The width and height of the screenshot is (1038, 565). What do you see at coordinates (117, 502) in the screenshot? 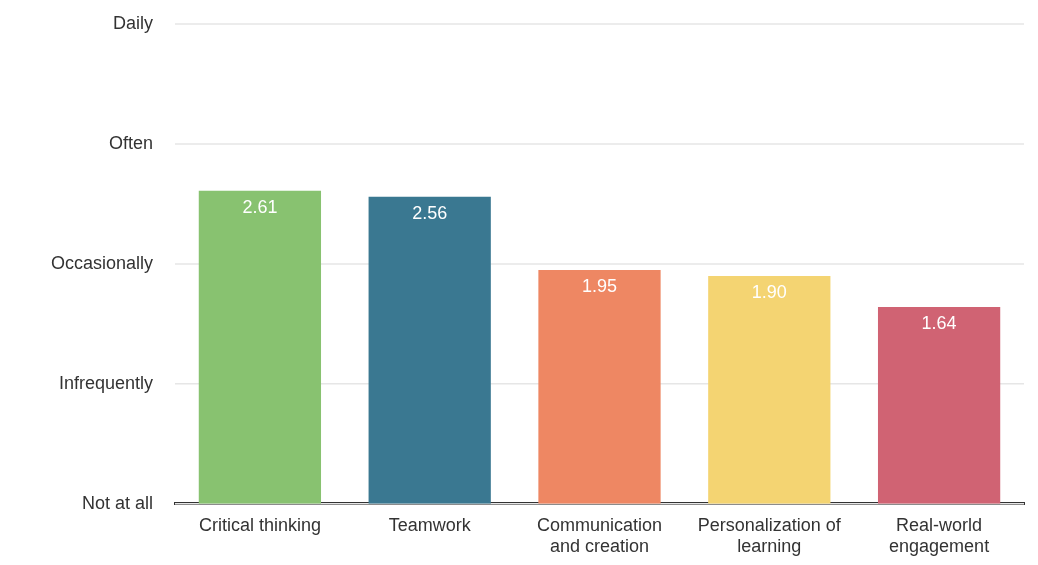
I see `ref-line-label: Not at all` at bounding box center [117, 502].